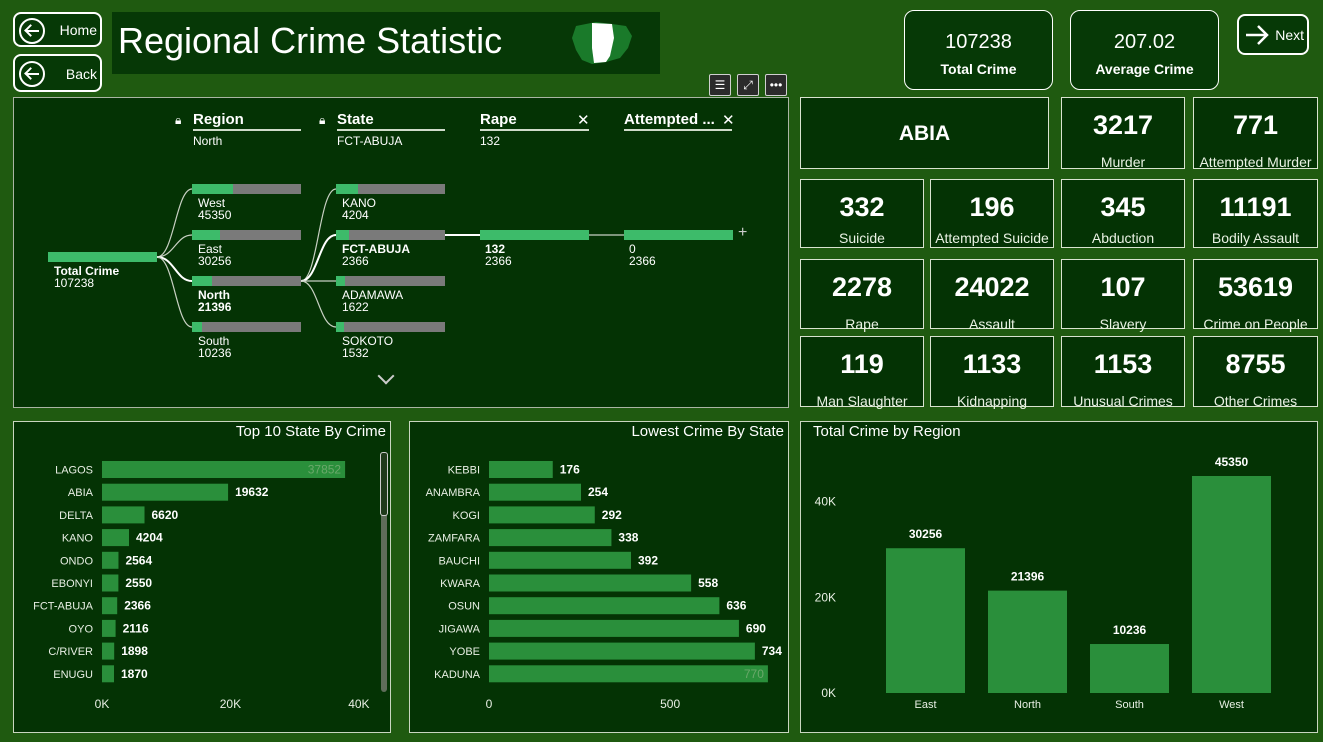 This screenshot has height=742, width=1323. I want to click on category-label: ONDO, so click(76, 561).